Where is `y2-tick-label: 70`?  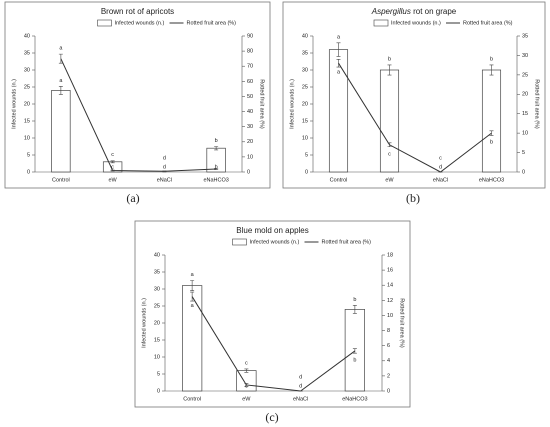
y2-tick-label: 70 is located at coordinates (250, 67).